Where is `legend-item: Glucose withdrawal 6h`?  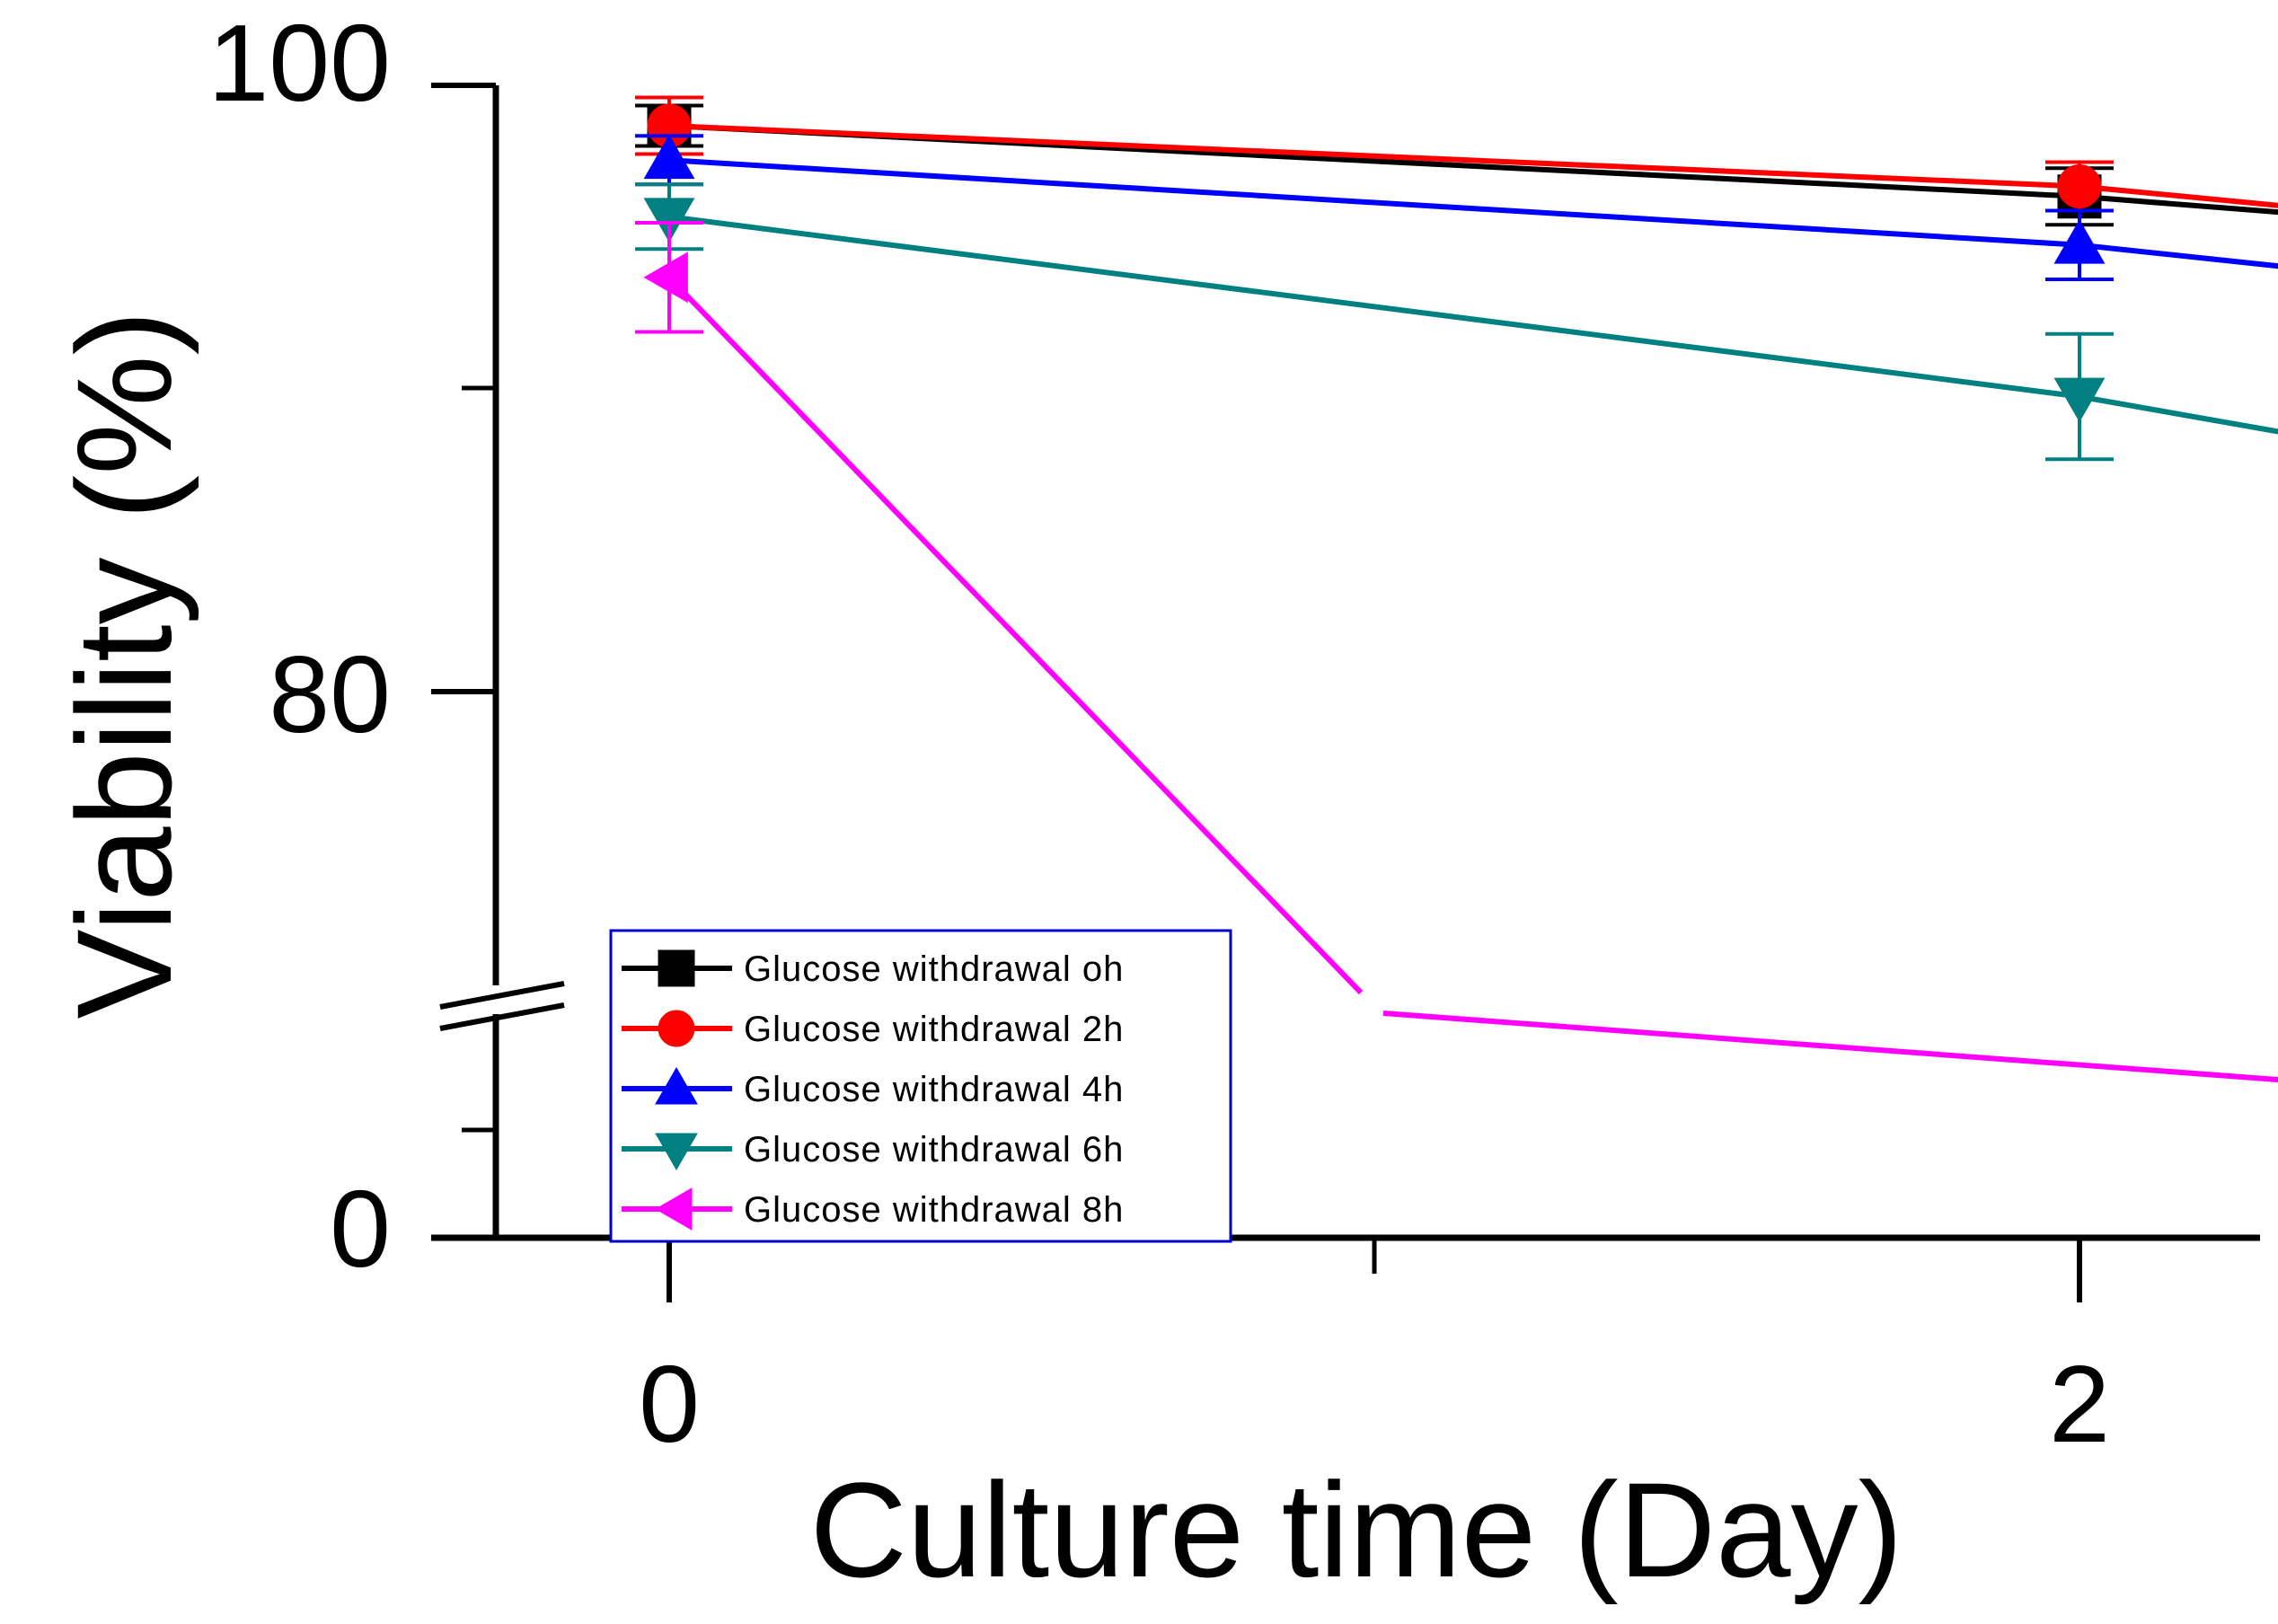
legend-item: Glucose withdrawal 6h is located at coordinates (873, 1150).